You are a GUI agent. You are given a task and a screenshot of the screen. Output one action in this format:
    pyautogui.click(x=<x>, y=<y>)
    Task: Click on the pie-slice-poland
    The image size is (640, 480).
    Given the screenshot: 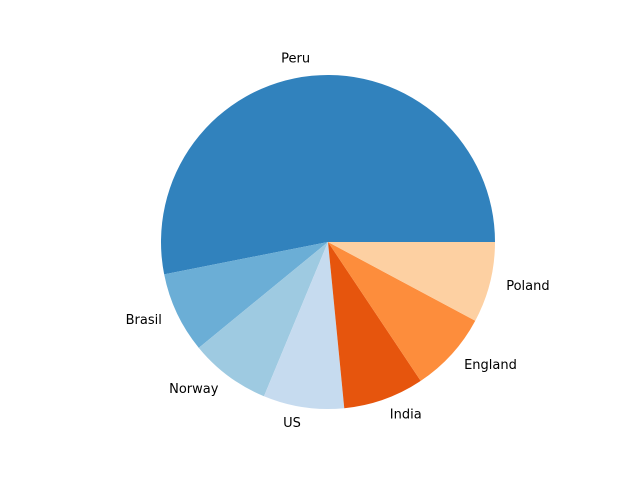 What is the action you would take?
    pyautogui.click(x=411, y=281)
    